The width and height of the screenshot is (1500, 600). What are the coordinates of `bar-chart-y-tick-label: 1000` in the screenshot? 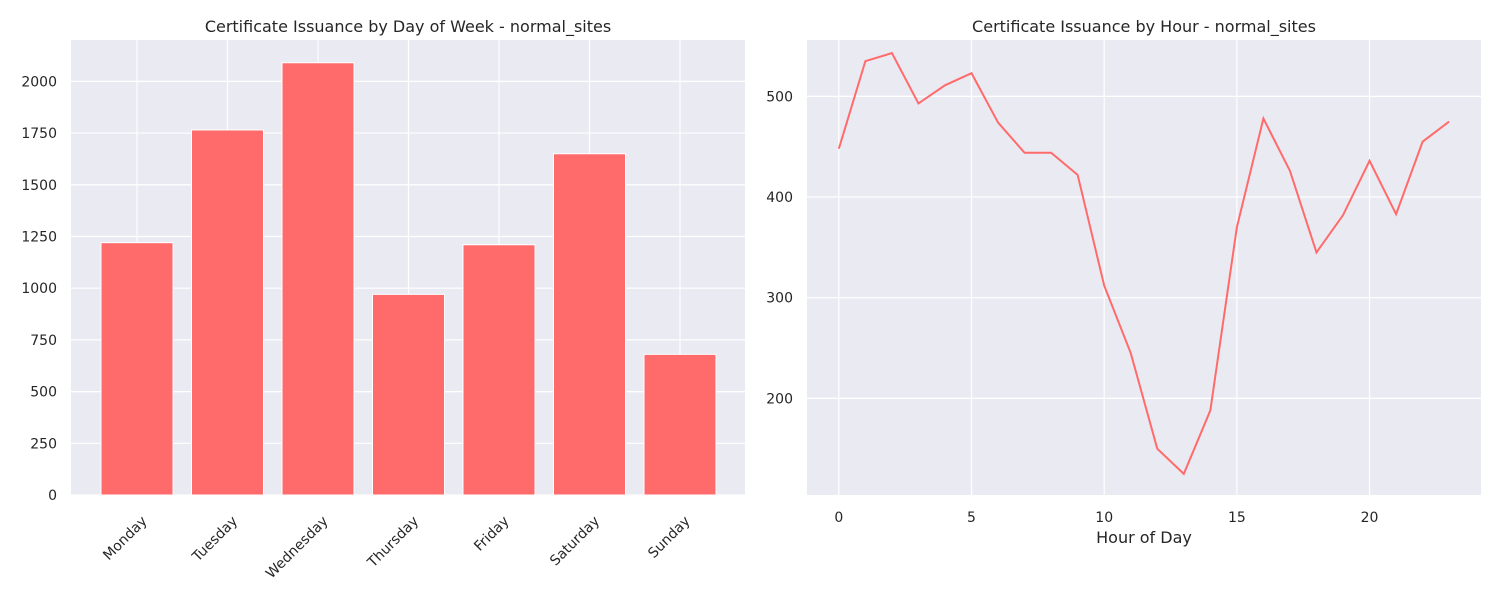 It's located at (39, 289).